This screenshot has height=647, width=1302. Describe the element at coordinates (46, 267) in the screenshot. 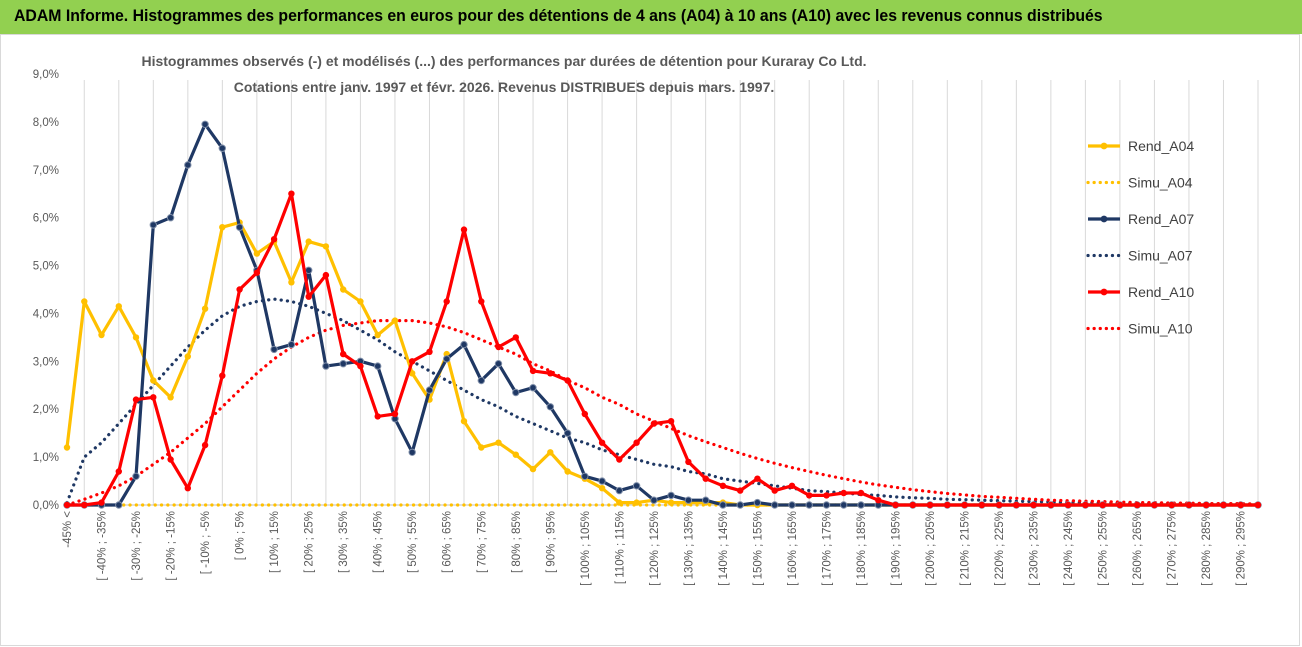

I see `y-tick-label: 5,0%` at that location.